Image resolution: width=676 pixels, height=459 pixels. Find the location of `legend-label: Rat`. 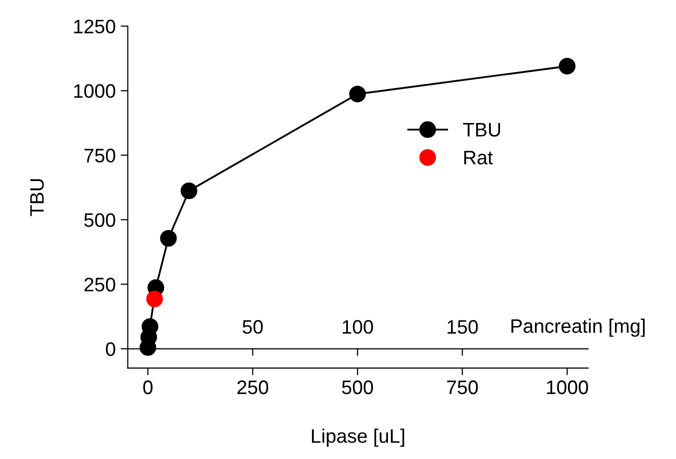

legend-label: Rat is located at coordinates (478, 157).